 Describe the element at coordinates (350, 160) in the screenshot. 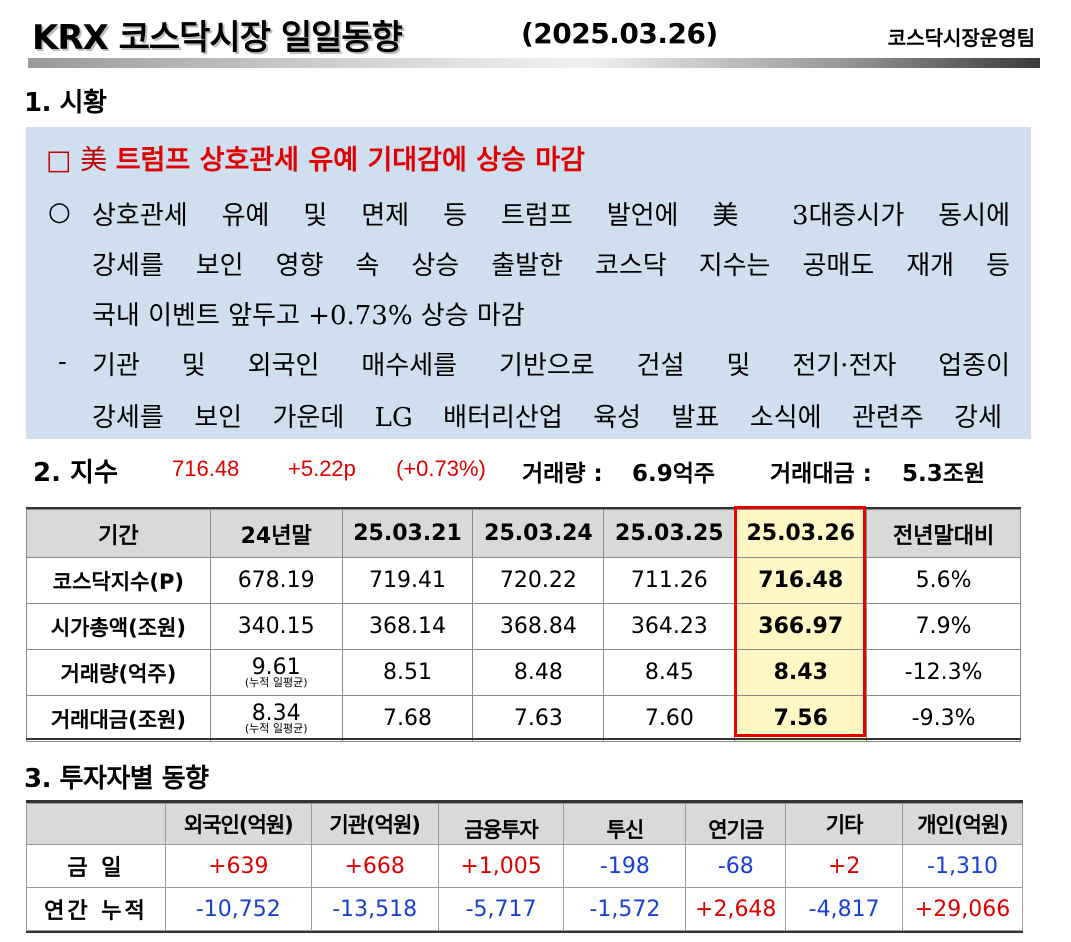

I see `headline-text: 트럼프 상호관세 유예 기대감에 상승 마감` at that location.